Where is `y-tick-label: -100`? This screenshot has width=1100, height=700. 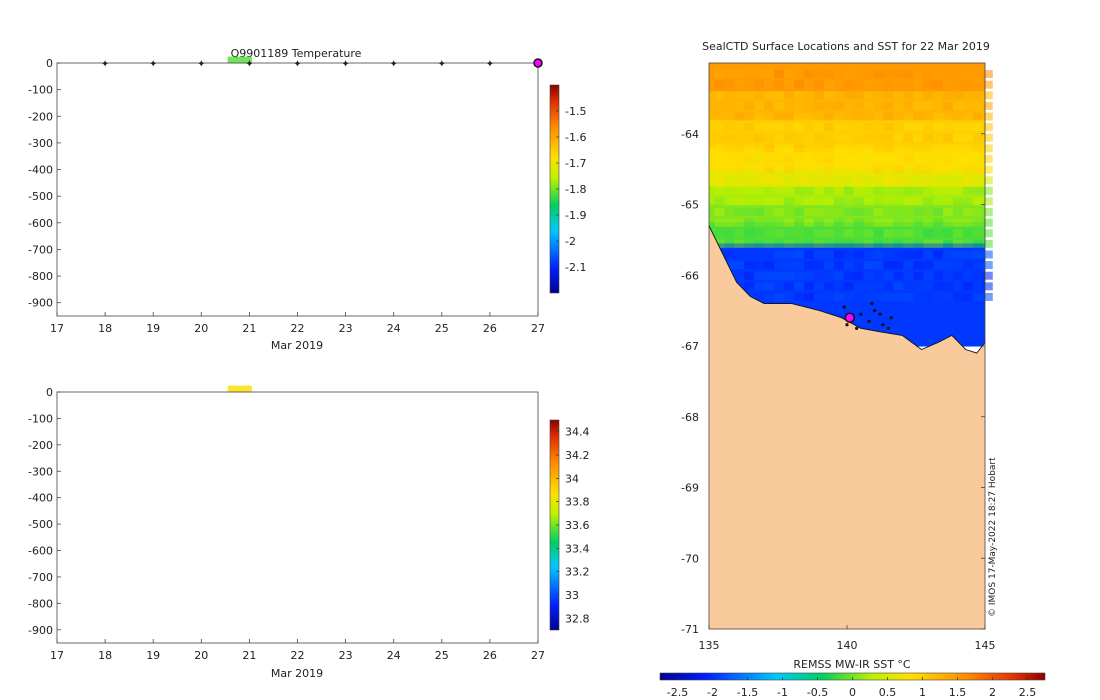 y-tick-label: -100 is located at coordinates (40, 418).